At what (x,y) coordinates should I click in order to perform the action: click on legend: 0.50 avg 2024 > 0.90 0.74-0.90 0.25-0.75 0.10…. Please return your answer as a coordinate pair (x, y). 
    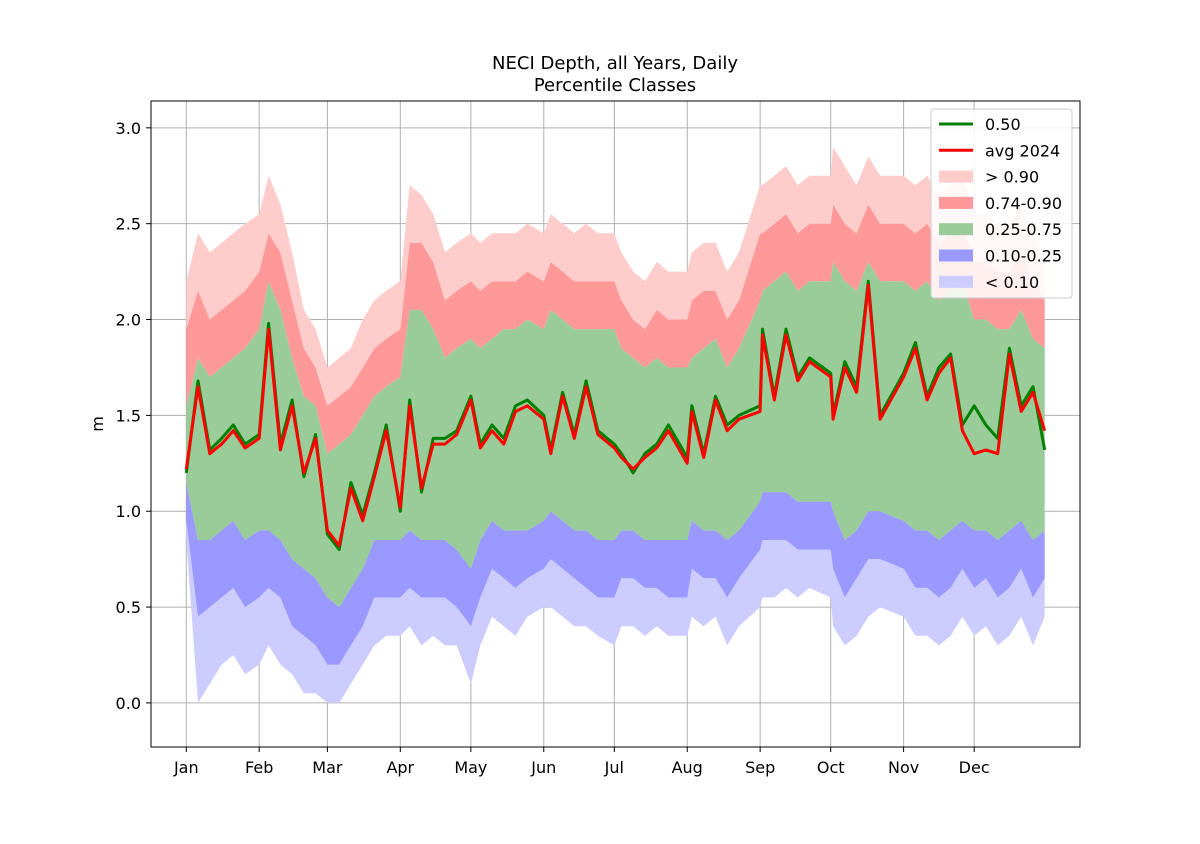
    Looking at the image, I should click on (1001, 203).